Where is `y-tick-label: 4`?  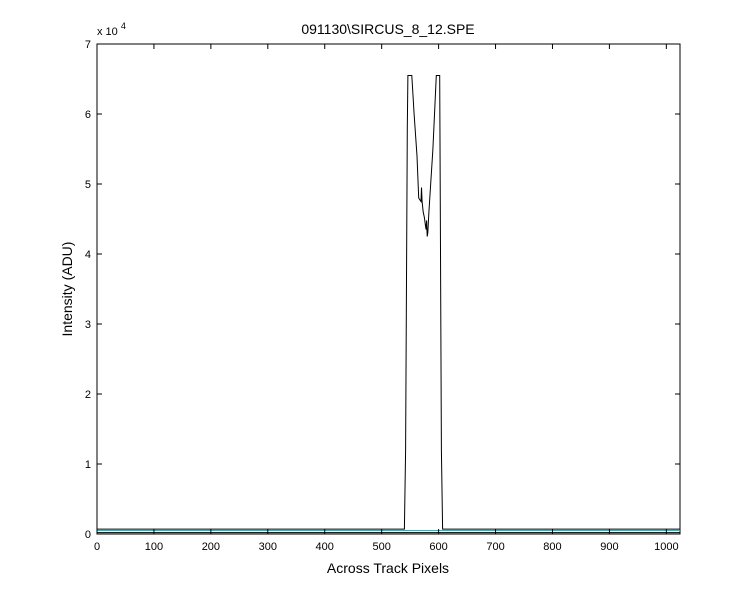 y-tick-label: 4 is located at coordinates (88, 255).